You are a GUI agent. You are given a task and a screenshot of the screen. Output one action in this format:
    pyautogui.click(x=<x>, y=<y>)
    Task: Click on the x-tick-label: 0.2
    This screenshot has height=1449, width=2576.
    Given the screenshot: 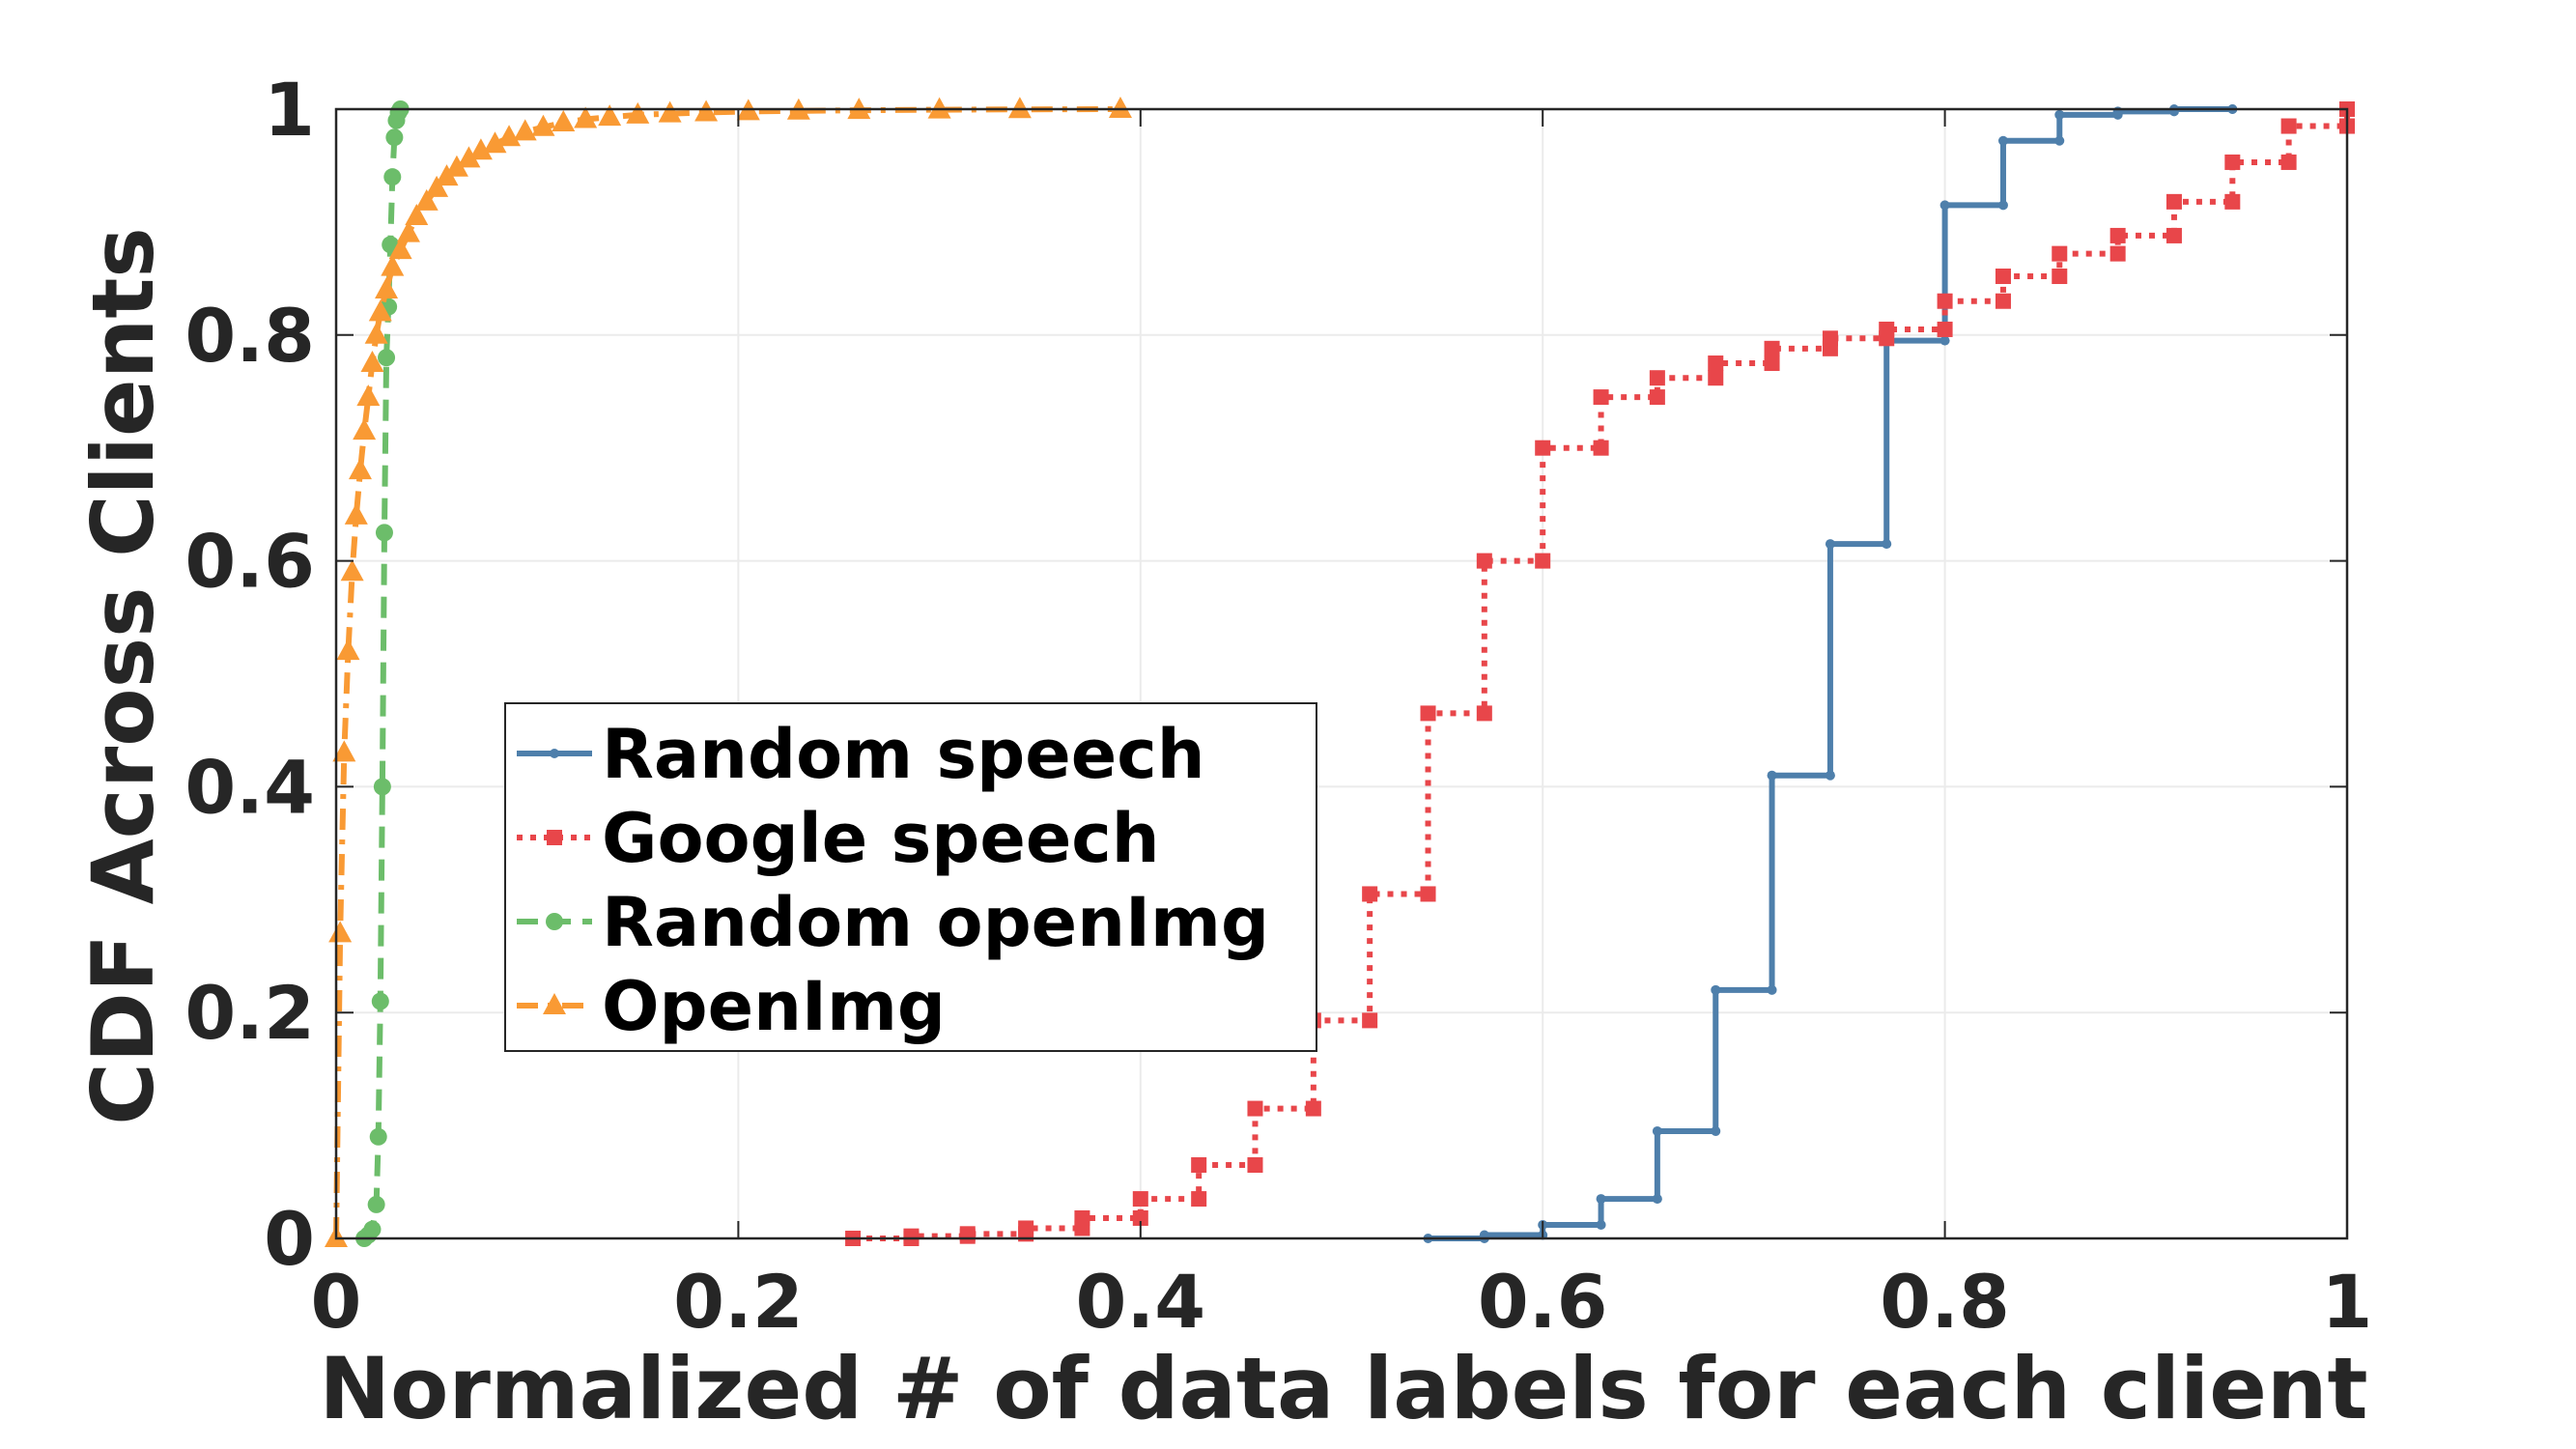 What is the action you would take?
    pyautogui.click(x=738, y=1302)
    